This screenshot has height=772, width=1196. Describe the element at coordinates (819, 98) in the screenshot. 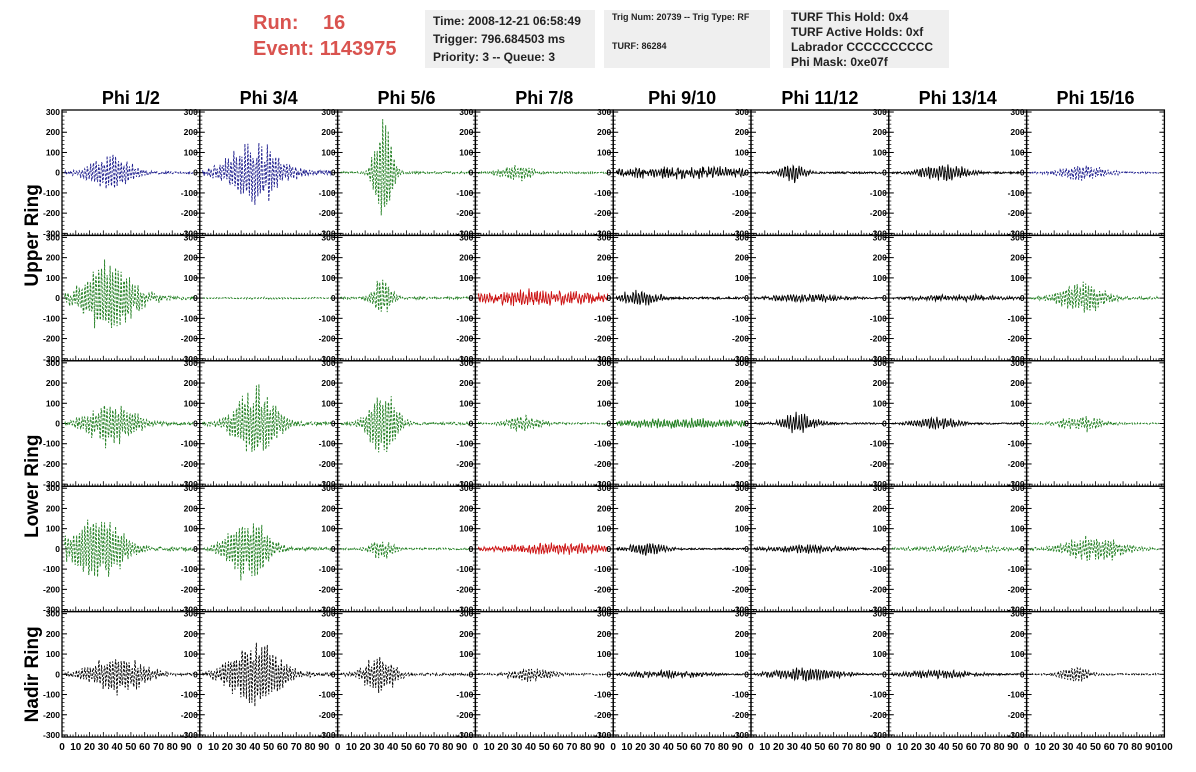

I see `column-header: Phi 11/12` at that location.